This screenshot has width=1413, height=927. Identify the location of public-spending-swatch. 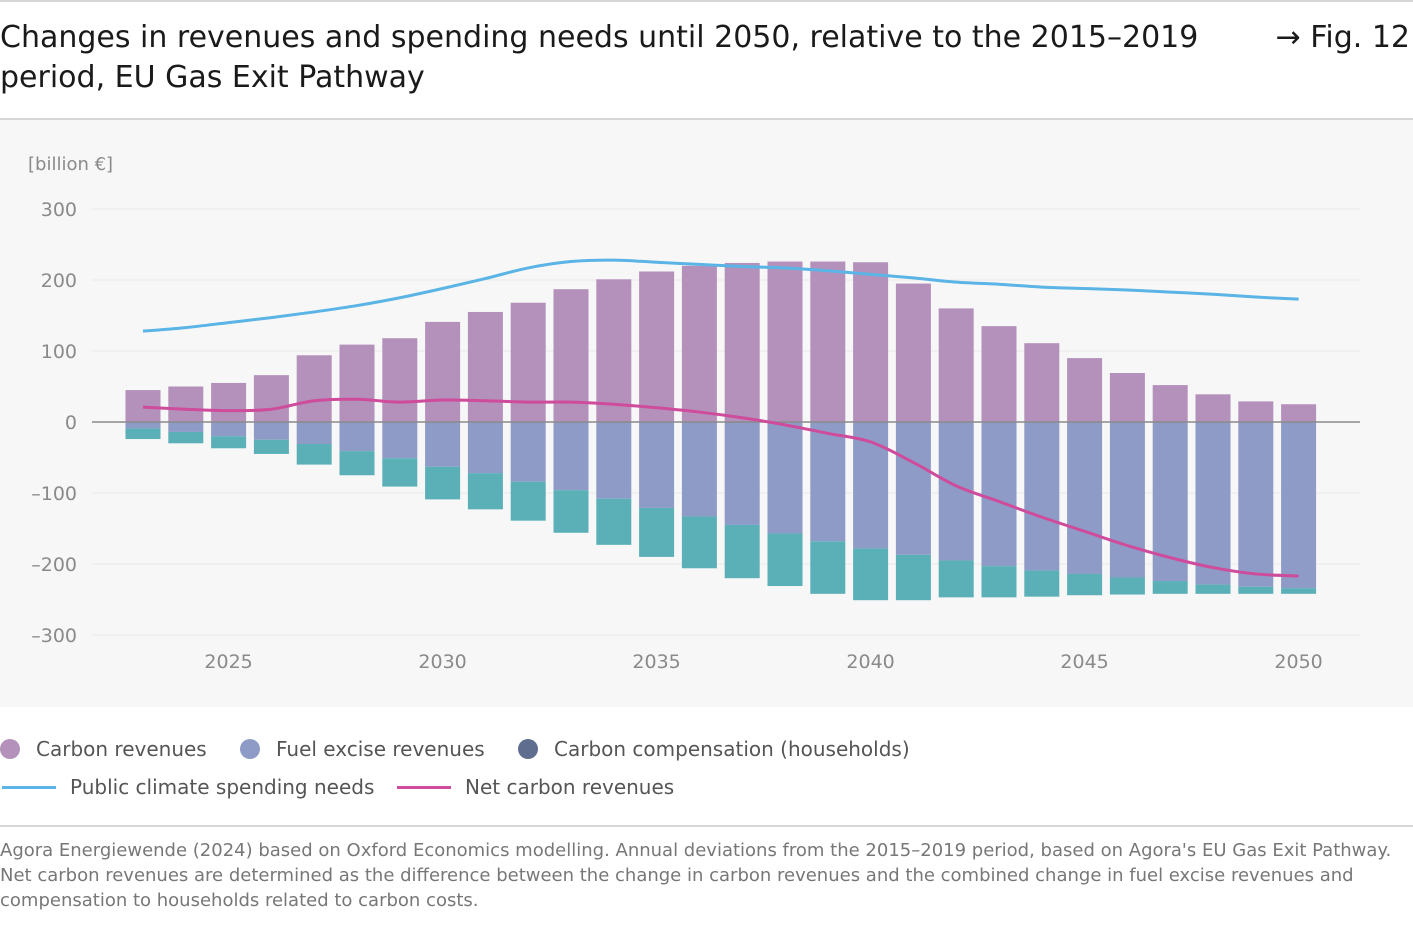
(29, 787).